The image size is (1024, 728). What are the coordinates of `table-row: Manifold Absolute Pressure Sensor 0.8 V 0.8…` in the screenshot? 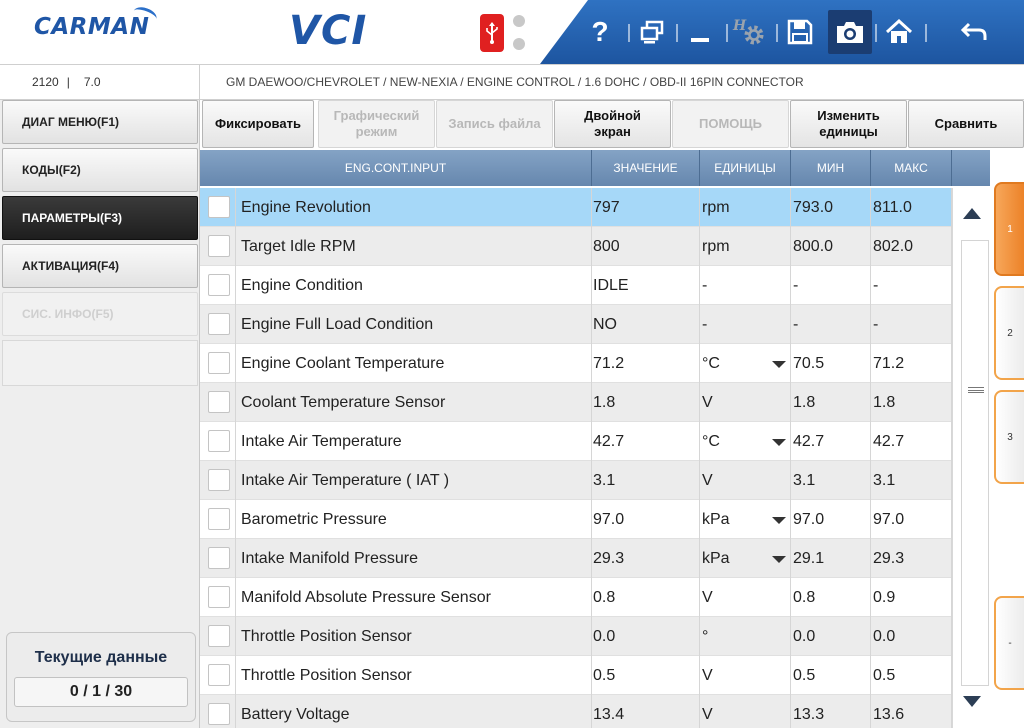 It's located at (576, 597).